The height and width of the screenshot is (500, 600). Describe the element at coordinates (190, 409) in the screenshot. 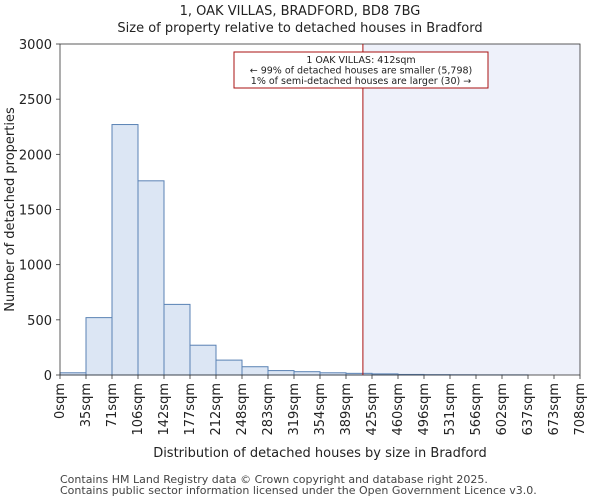

I see `x-tick-label: 177sqm` at that location.